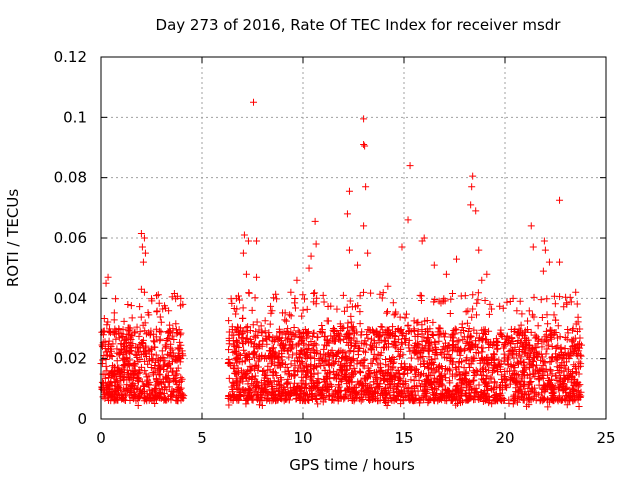 The height and width of the screenshot is (480, 640). What do you see at coordinates (605, 438) in the screenshot?
I see `x-tick-label: 25` at bounding box center [605, 438].